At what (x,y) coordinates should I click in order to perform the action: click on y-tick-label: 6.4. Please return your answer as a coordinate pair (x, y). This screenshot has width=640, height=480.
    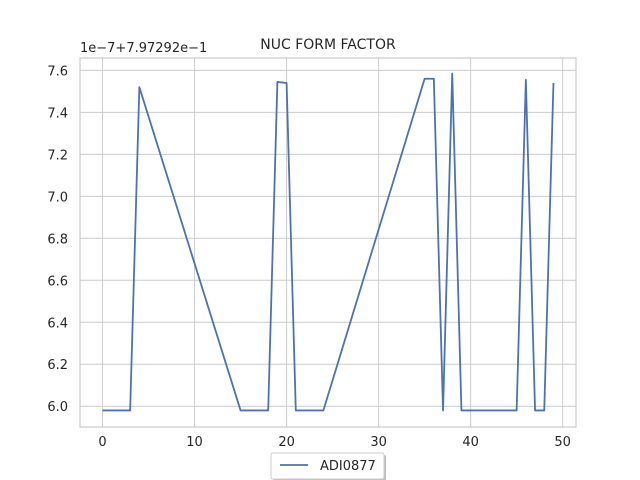
    Looking at the image, I should click on (57, 323).